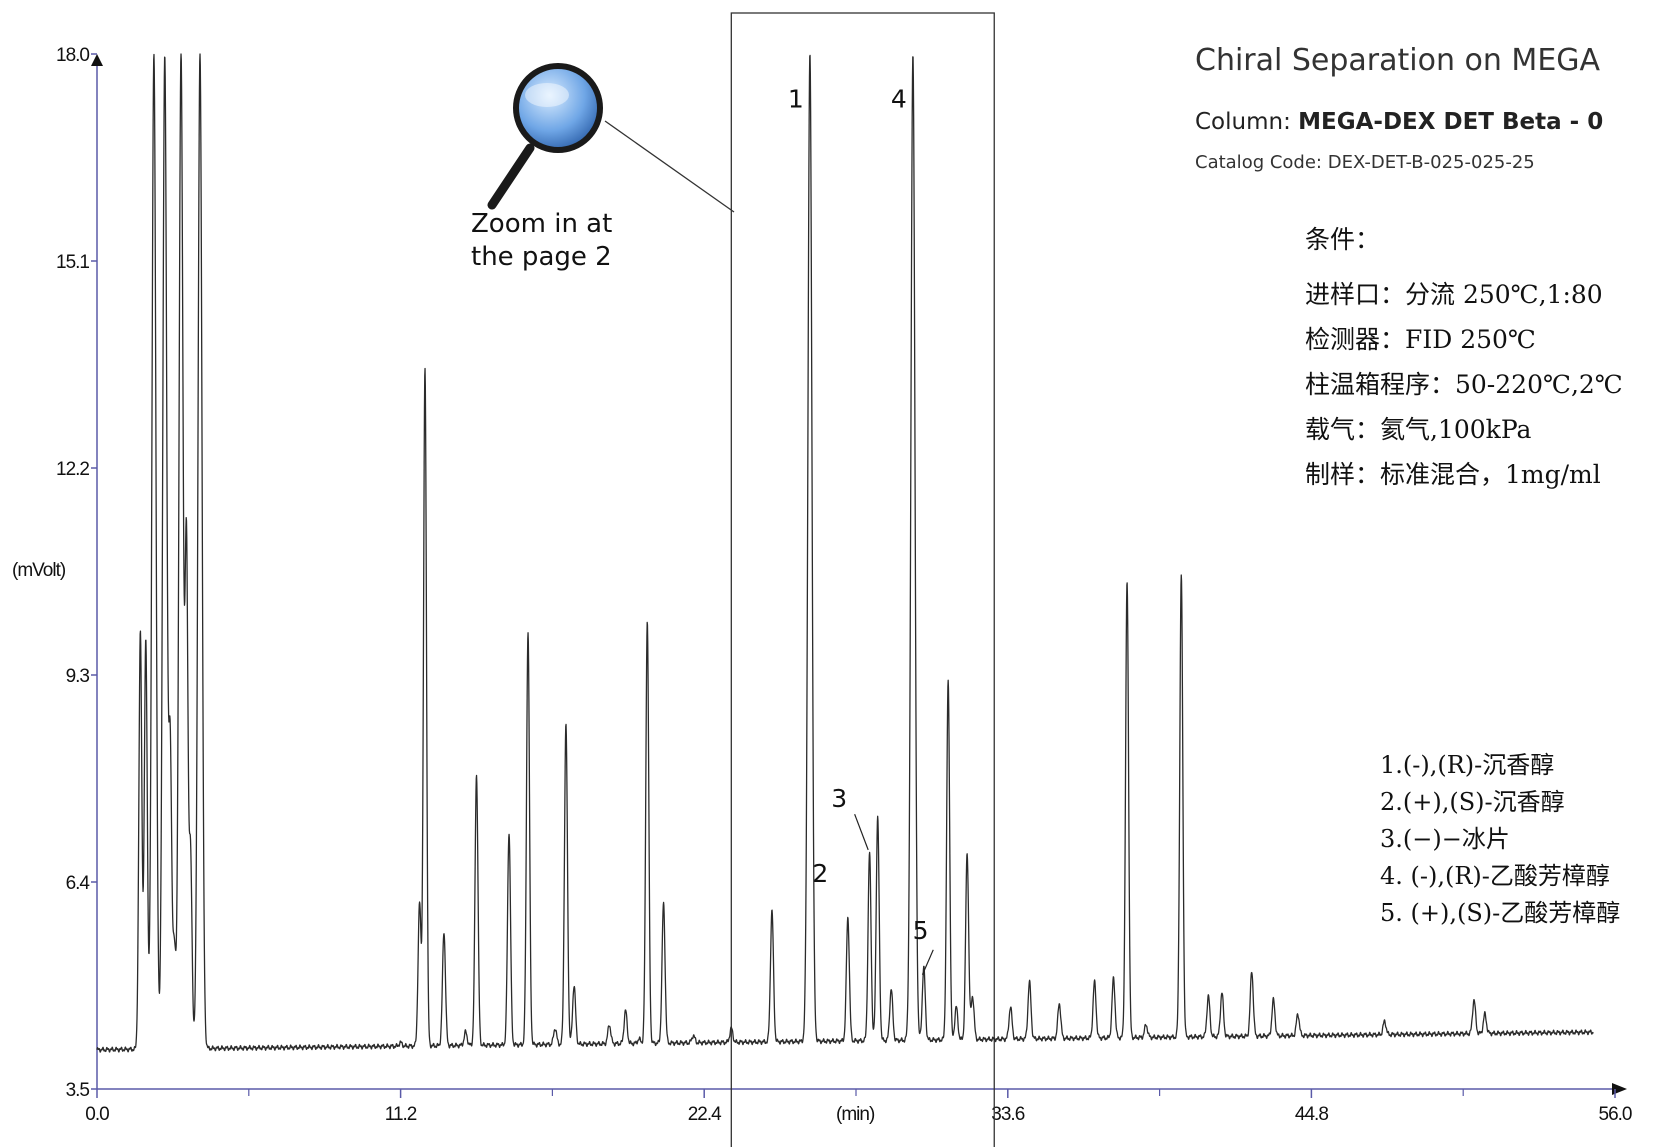 The width and height of the screenshot is (1653, 1147). I want to click on y-tick-label: 12.2, so click(72, 469).